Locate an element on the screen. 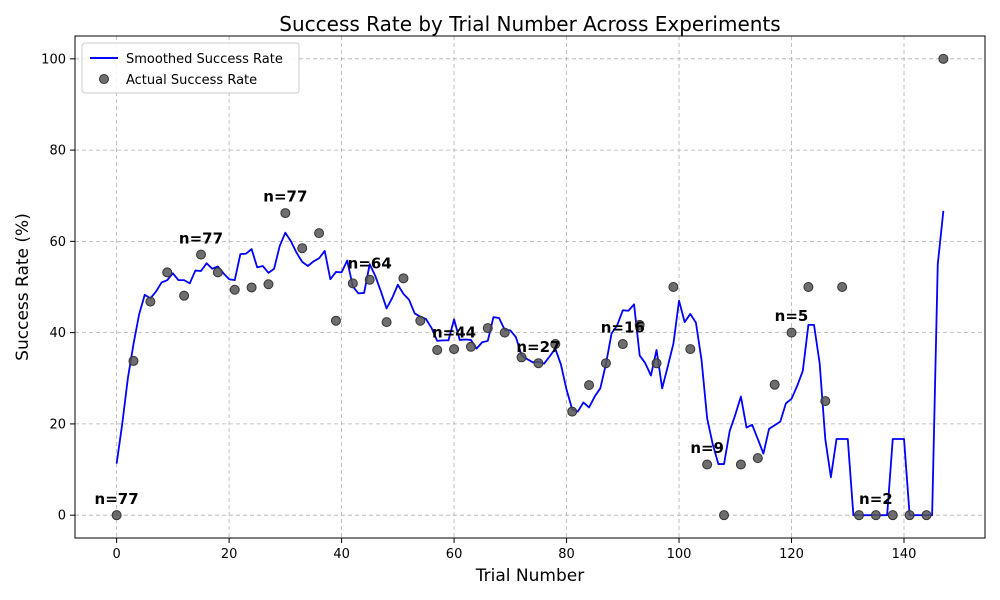 This screenshot has height=600, width=1000. y-axis-title: Success Rate (%) is located at coordinates (23, 287).